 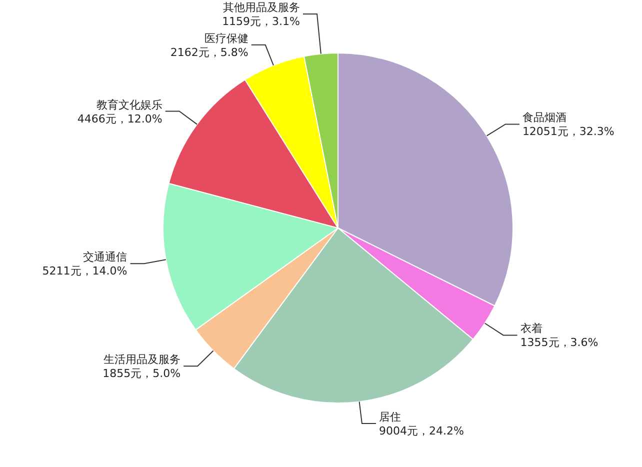 What do you see at coordinates (261, 21) in the screenshot?
I see `data-label: 1159元，3.1%` at bounding box center [261, 21].